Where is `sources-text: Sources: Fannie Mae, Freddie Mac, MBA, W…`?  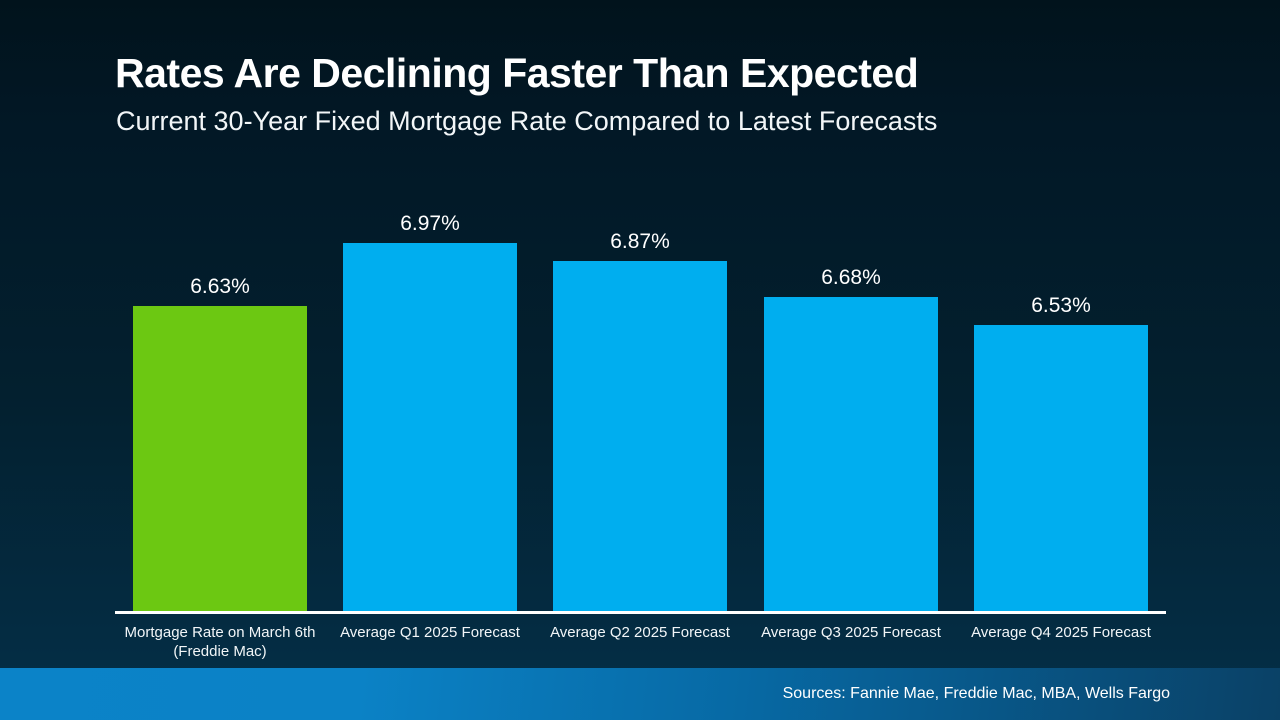 sources-text: Sources: Fannie Mae, Freddie Mac, MBA, W… is located at coordinates (976, 693).